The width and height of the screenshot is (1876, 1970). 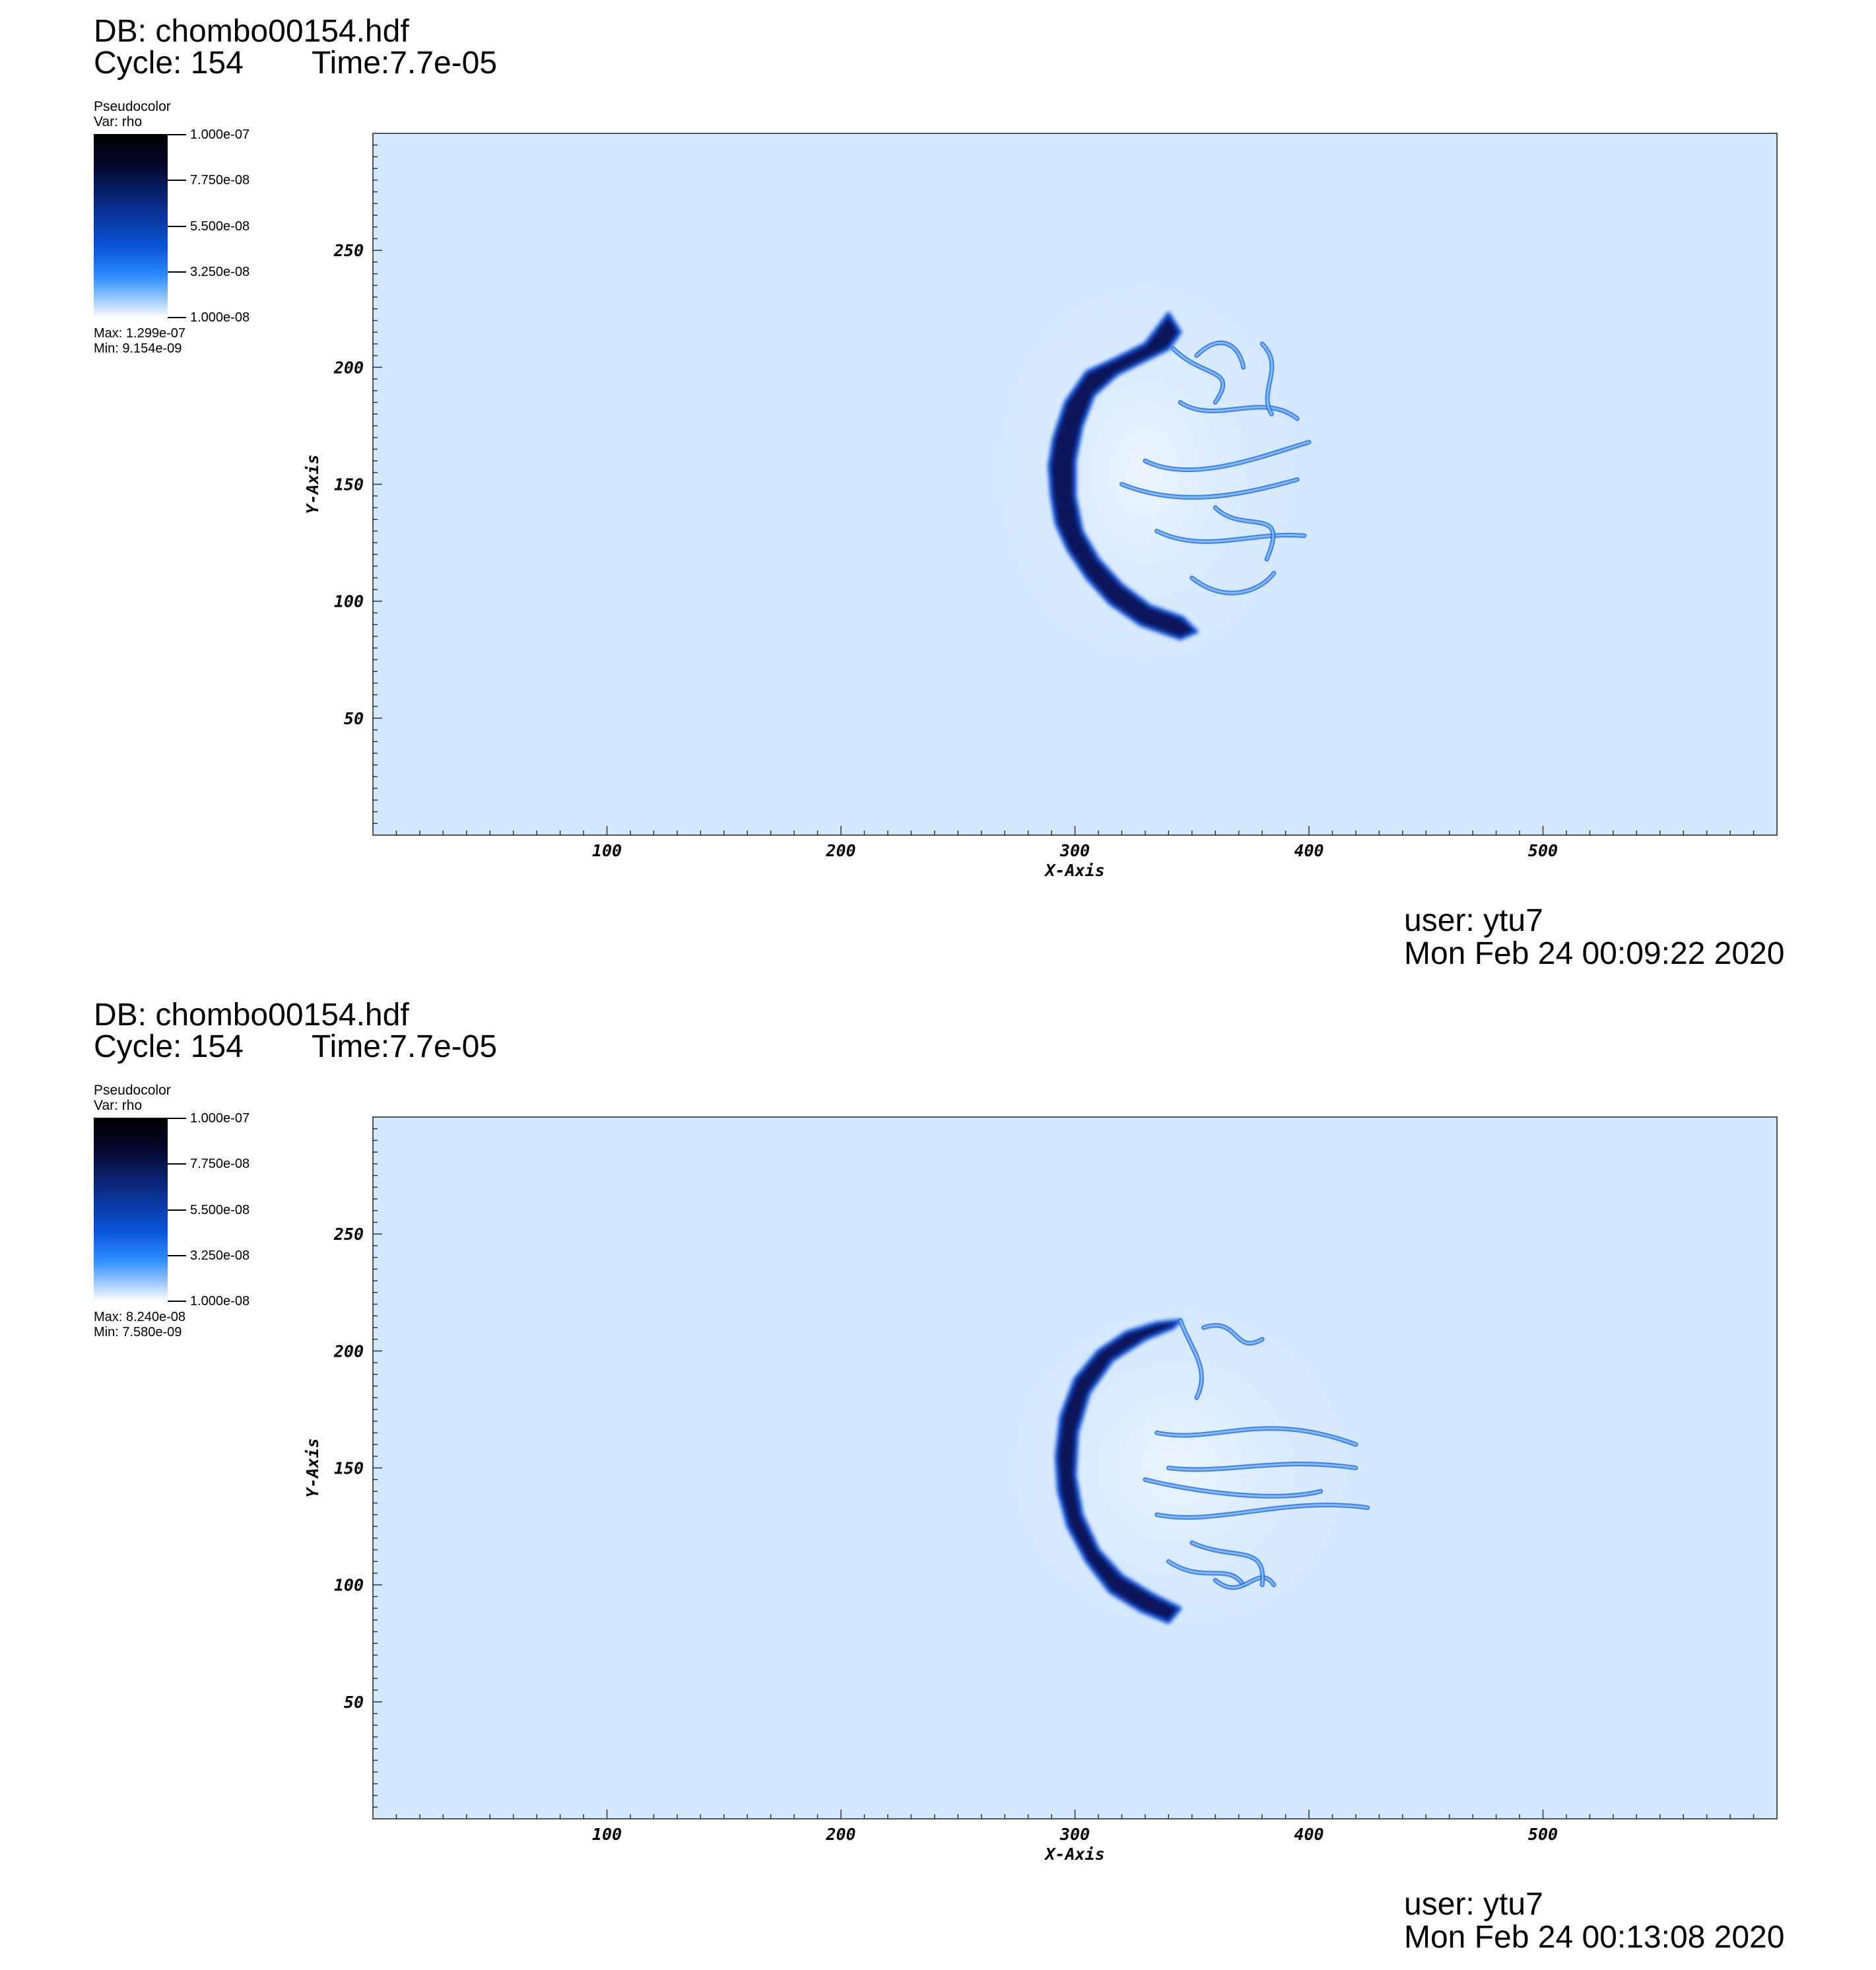 What do you see at coordinates (138, 1332) in the screenshot?
I see `legend-min: Min: 7.580e-09` at bounding box center [138, 1332].